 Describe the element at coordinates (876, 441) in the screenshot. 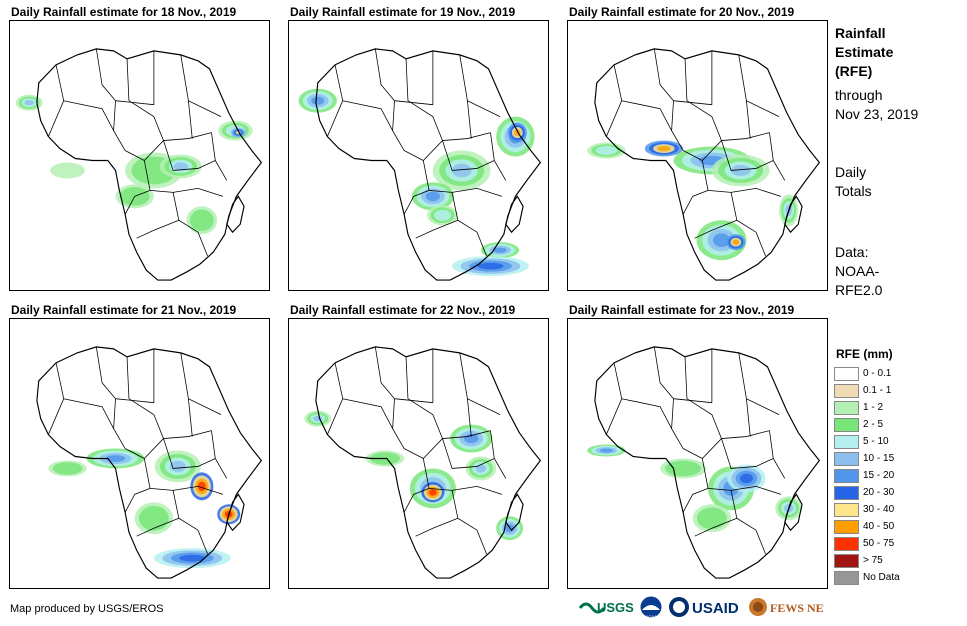

I see `legend-label: 5 - 10` at that location.